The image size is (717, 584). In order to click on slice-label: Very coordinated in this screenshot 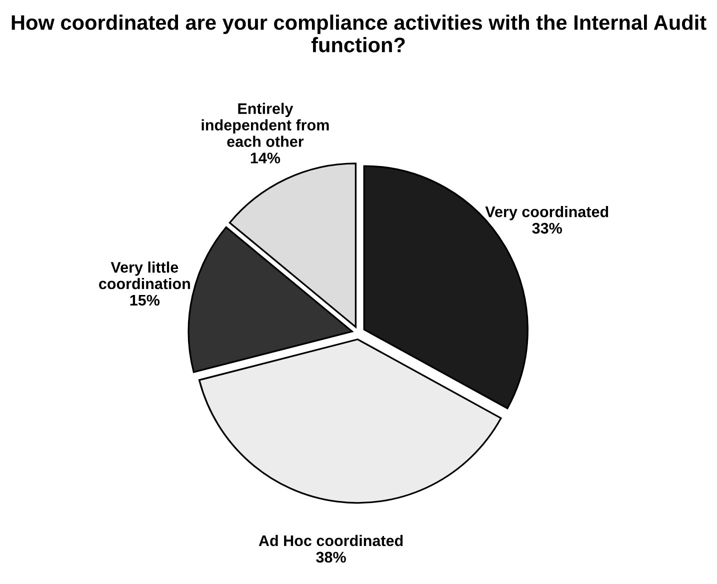, I will do `click(546, 213)`.